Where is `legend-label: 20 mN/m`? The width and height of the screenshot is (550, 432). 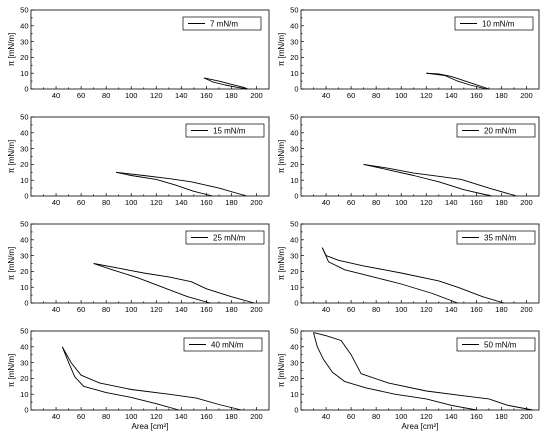
legend-label: 20 mN/m is located at coordinates (500, 131).